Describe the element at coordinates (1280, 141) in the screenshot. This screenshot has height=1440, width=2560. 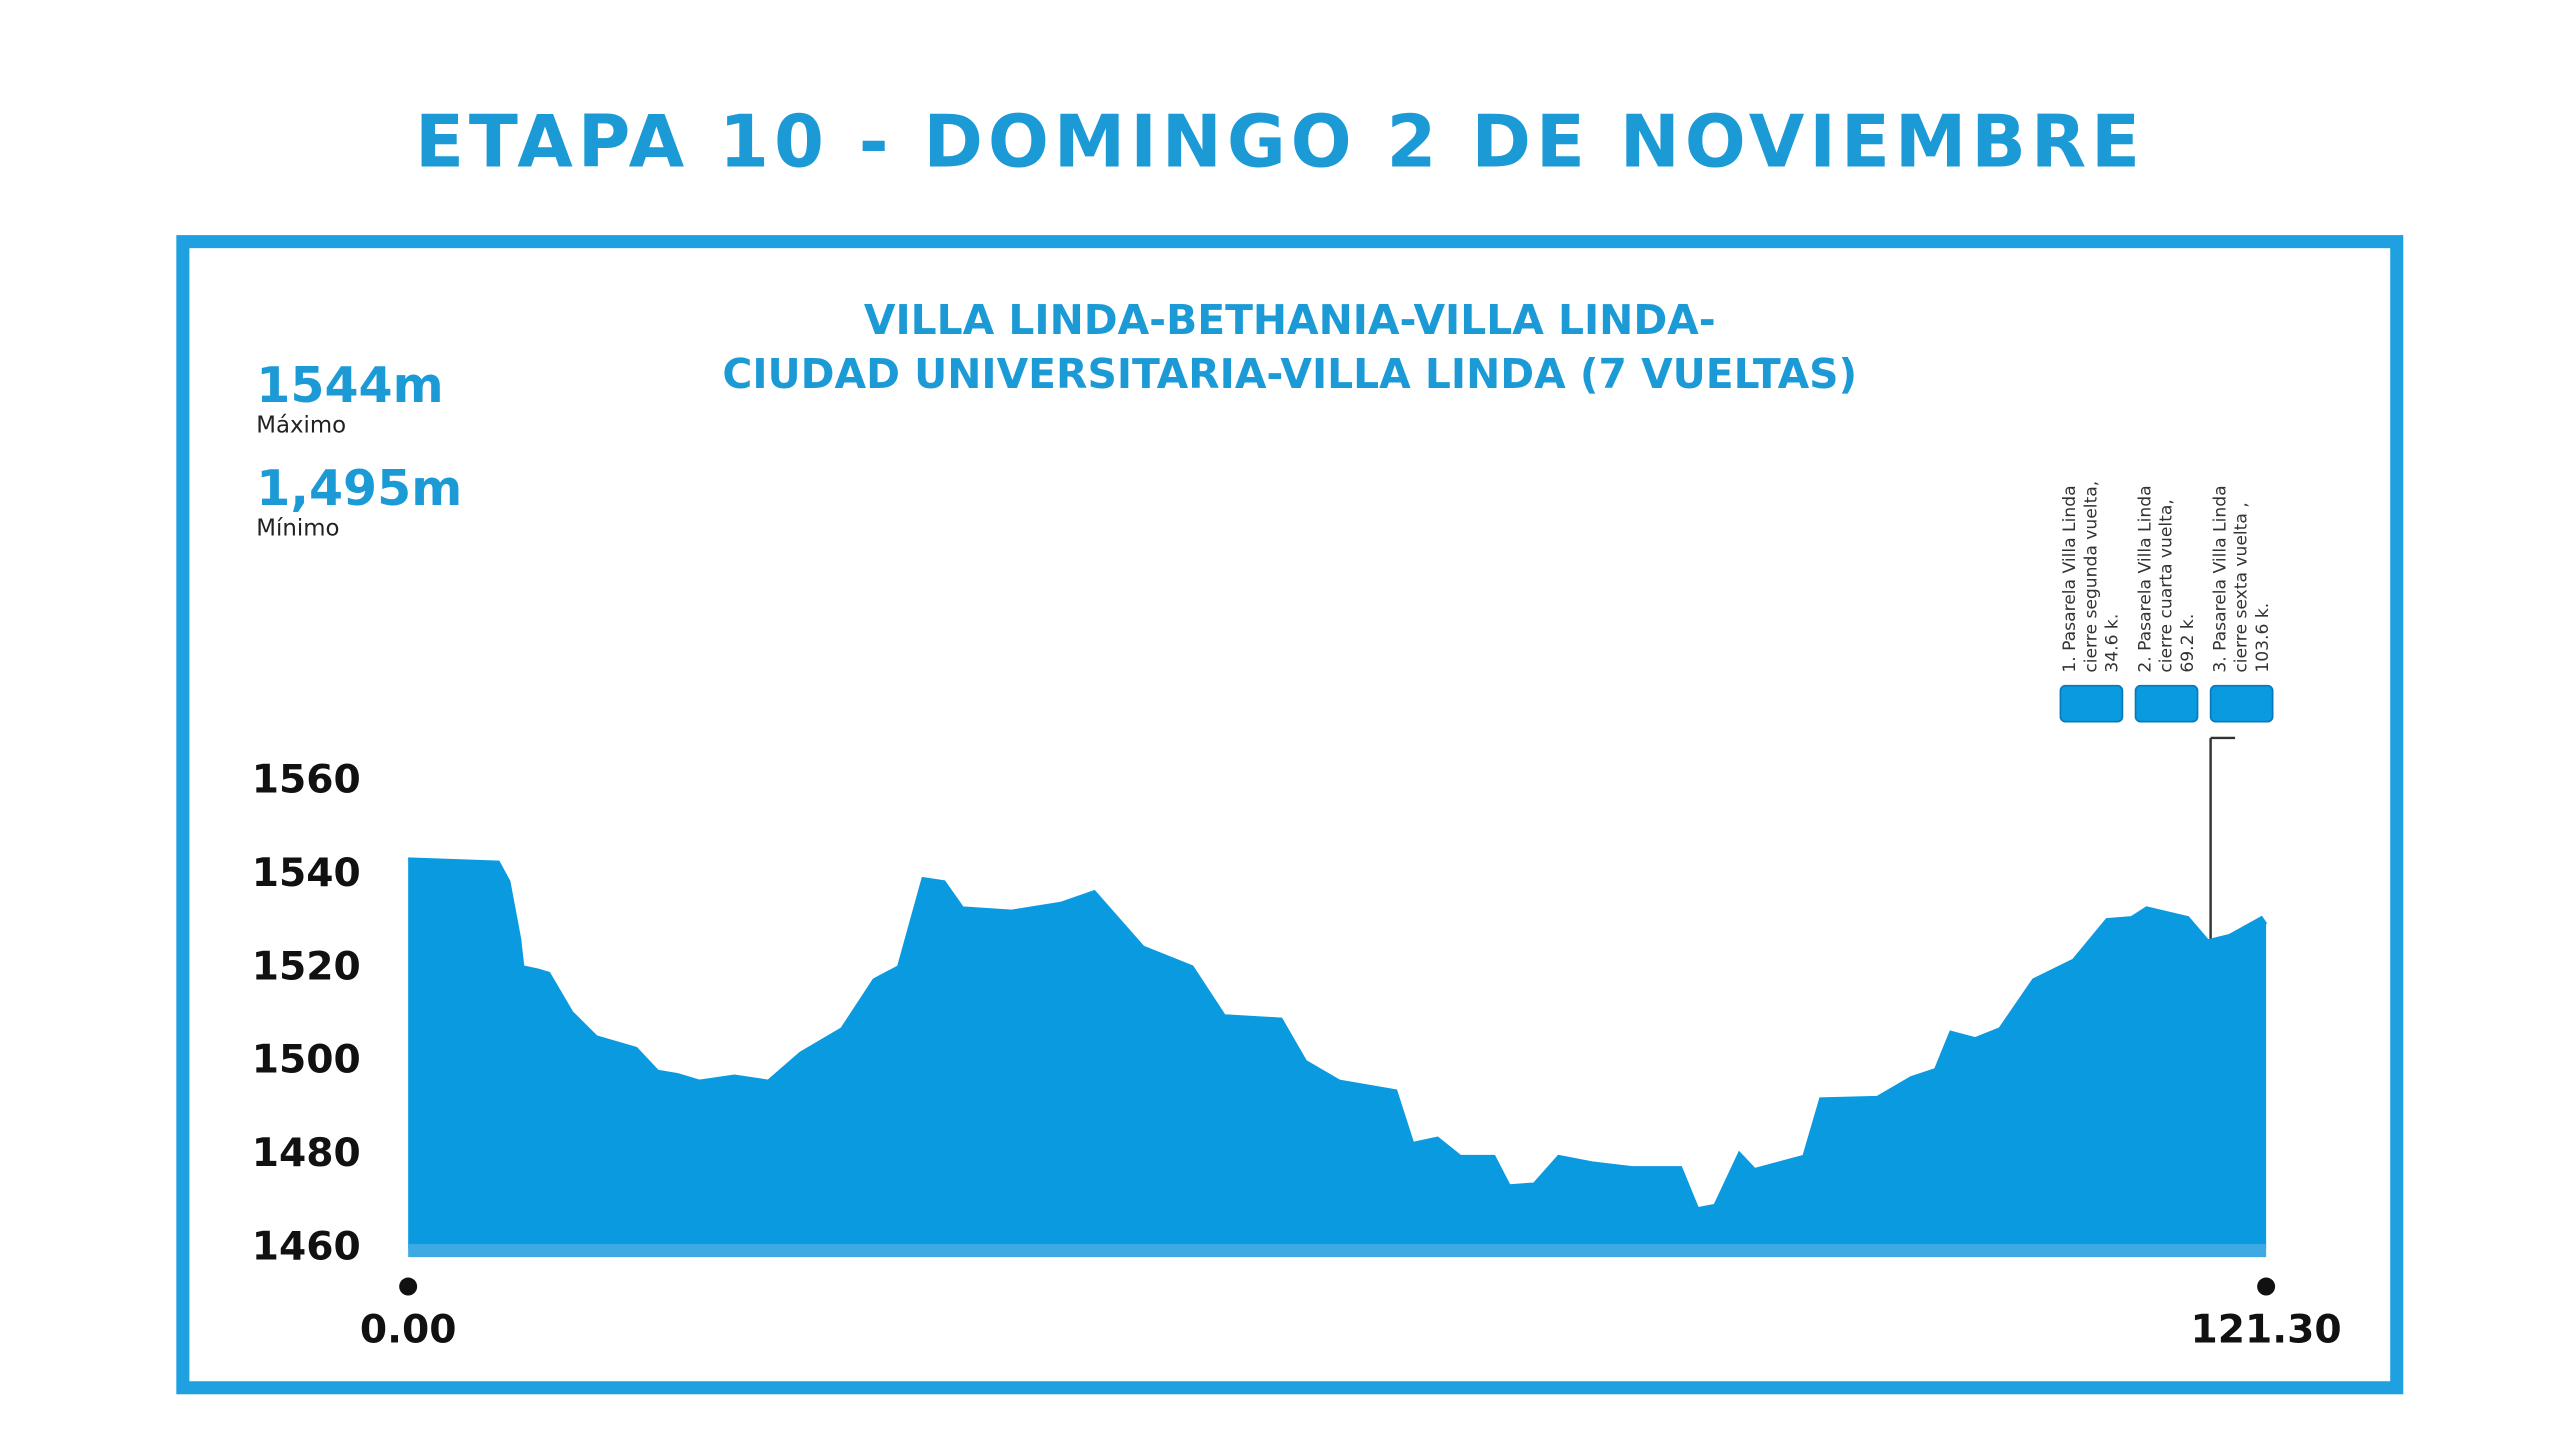
I see `chart-title: ETAPA 10 - DOMINGO 2 DE NOVIEMBRE` at that location.